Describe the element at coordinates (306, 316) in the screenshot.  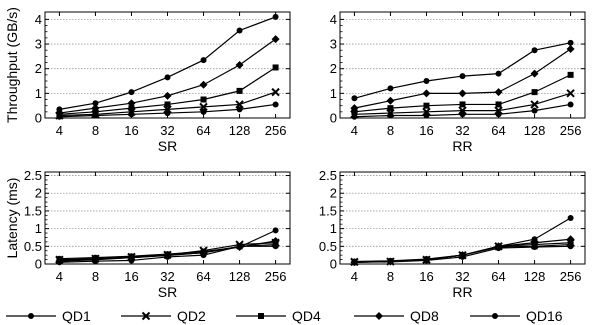
I see `legend-label: QD4` at that location.